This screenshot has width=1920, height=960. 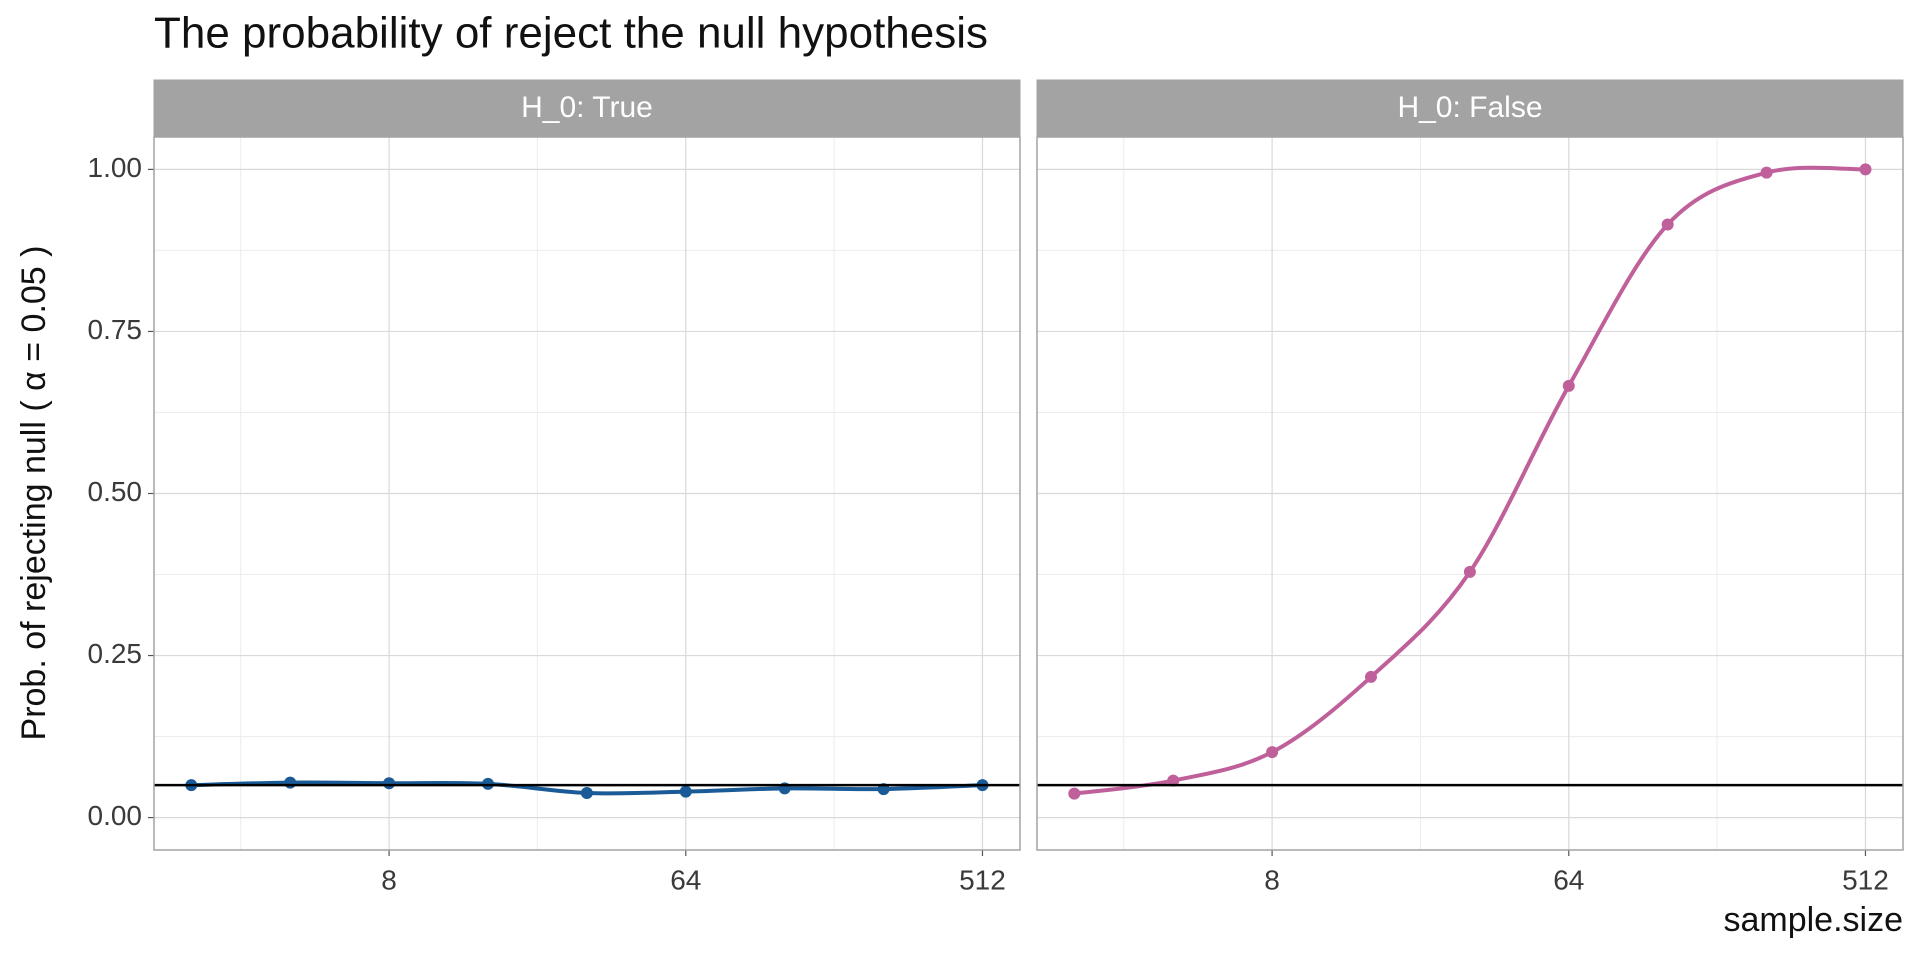 I want to click on x-axis-label: sample.size, so click(x=1813, y=920).